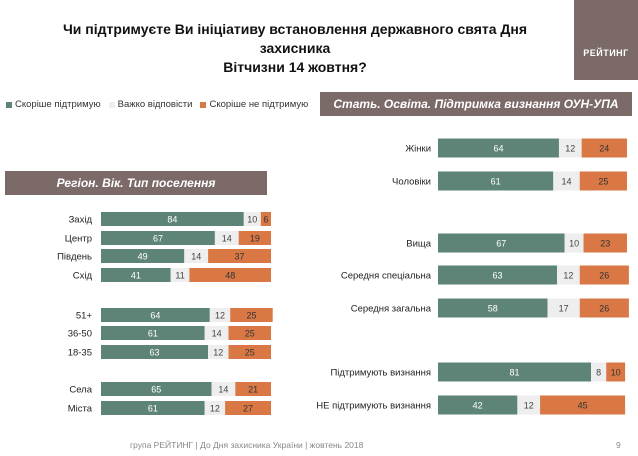 This screenshot has height=456, width=638. I want to click on category-label: НЕ підтримують визнання, so click(373, 406).